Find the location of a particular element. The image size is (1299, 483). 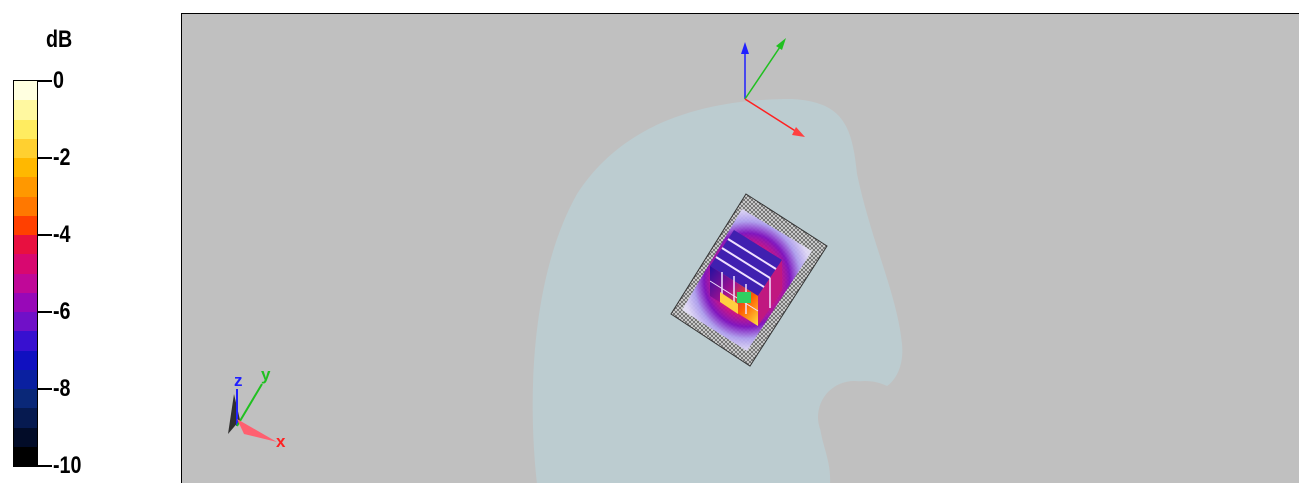

axis-label-x: x is located at coordinates (281, 441).